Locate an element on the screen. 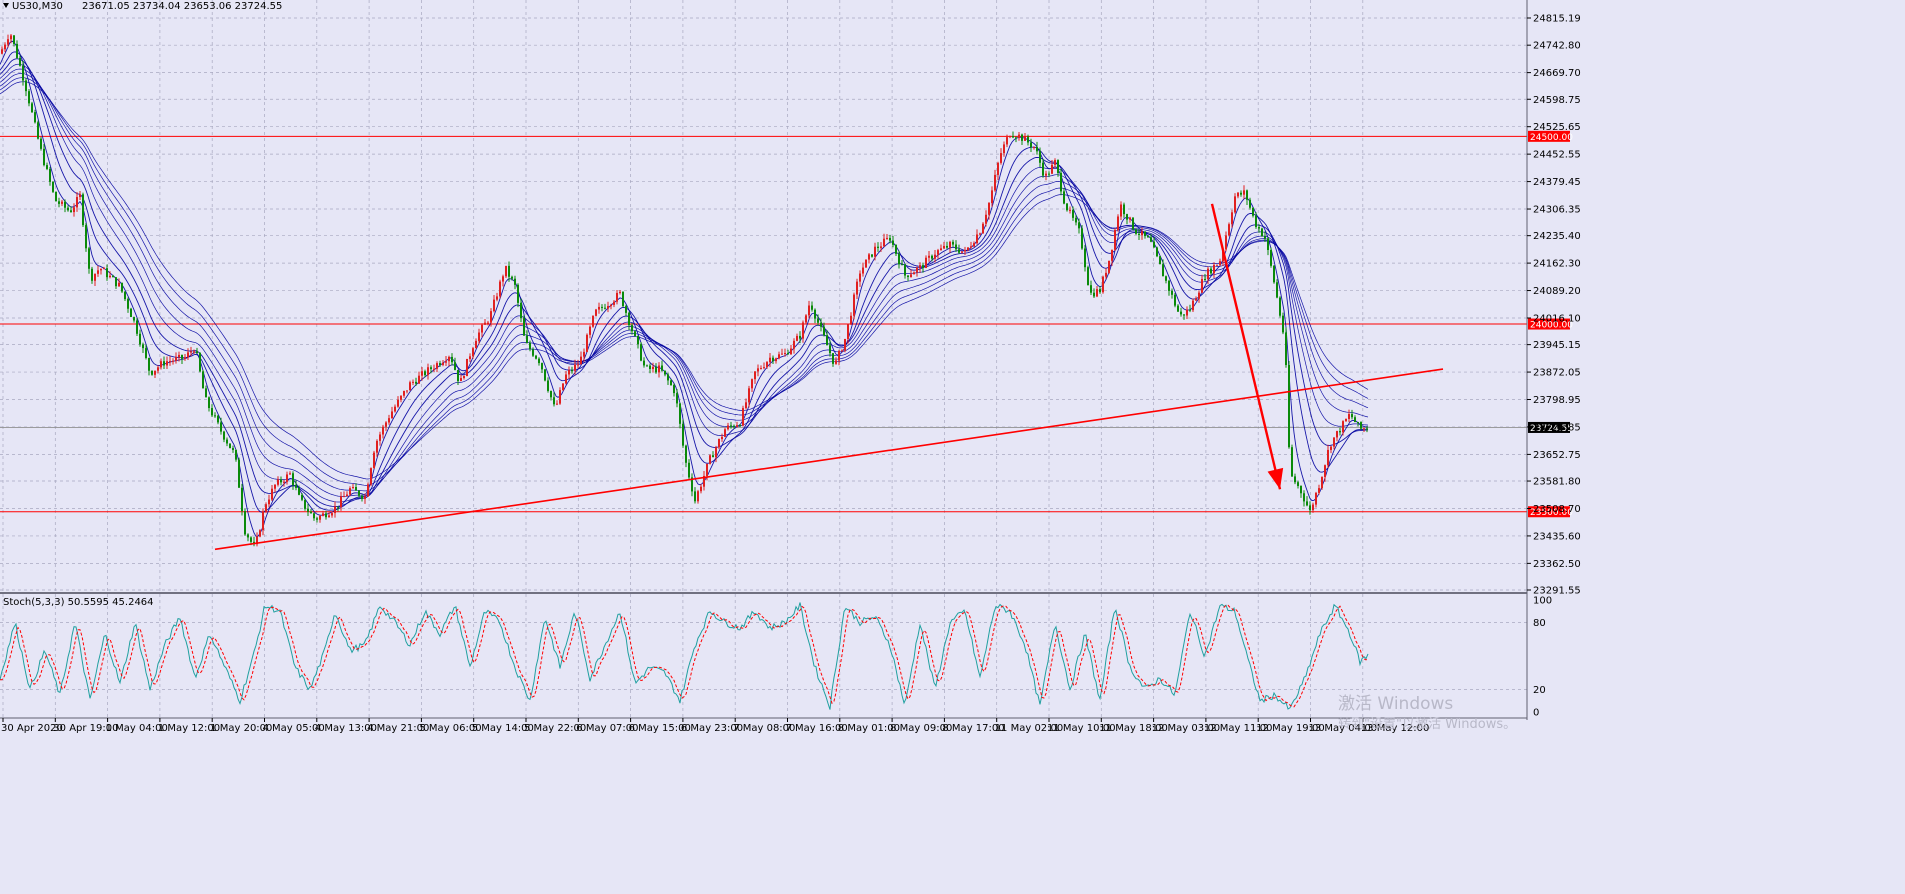 Image resolution: width=1905 pixels, height=894 pixels. stoch-tick-label: 0 is located at coordinates (1536, 713).